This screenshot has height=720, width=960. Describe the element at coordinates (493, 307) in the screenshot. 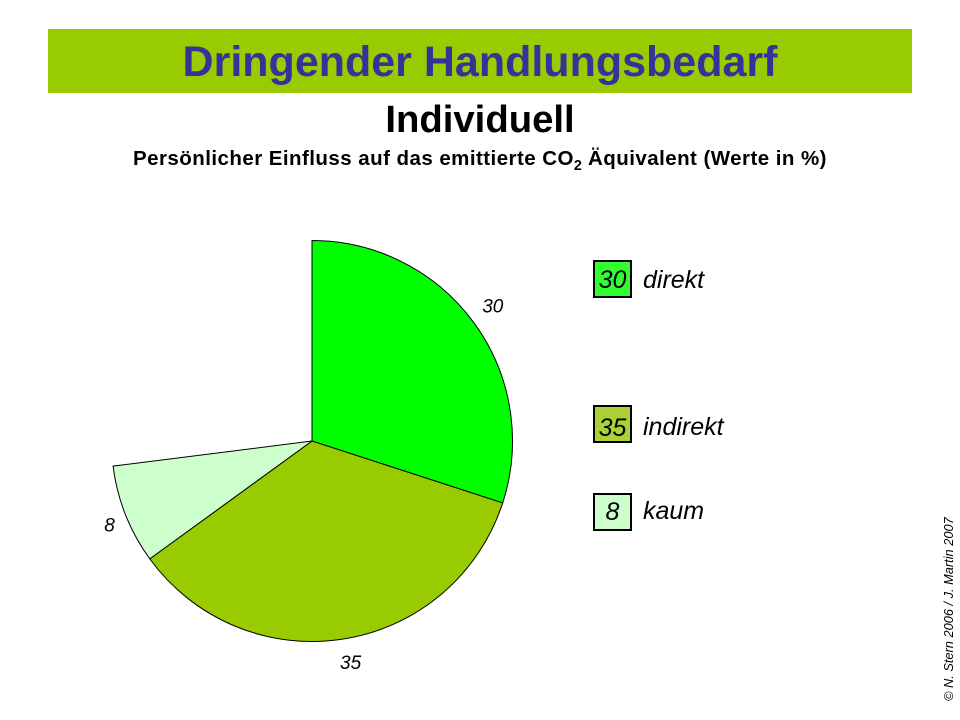

I see `svg-text: 30` at that location.